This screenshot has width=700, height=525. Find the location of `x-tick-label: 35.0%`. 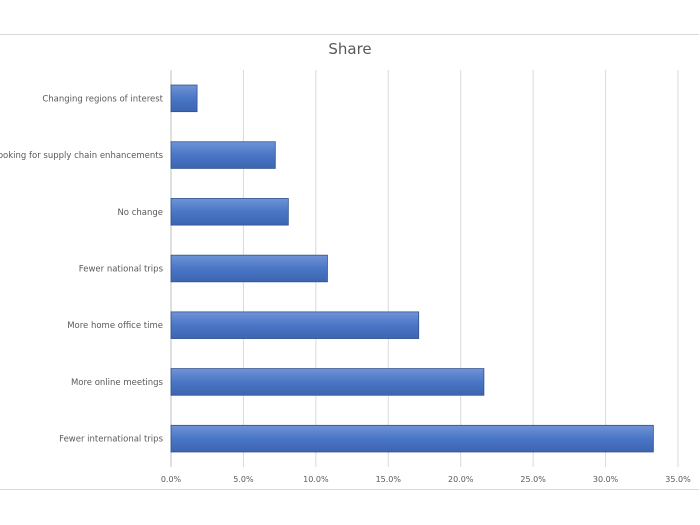

x-tick-label: 35.0% is located at coordinates (678, 479).